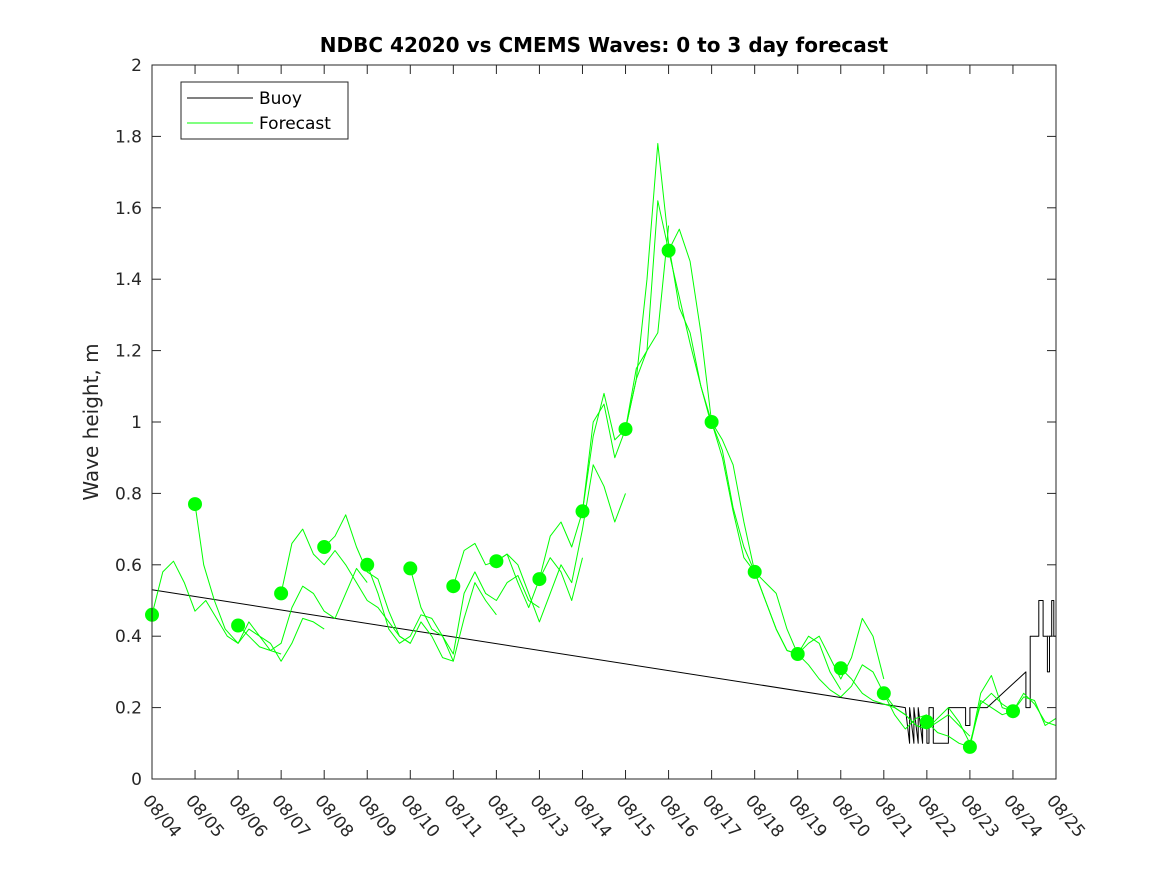 This screenshot has width=1167, height=875. I want to click on legend: Buoy Forecast, so click(264, 110).